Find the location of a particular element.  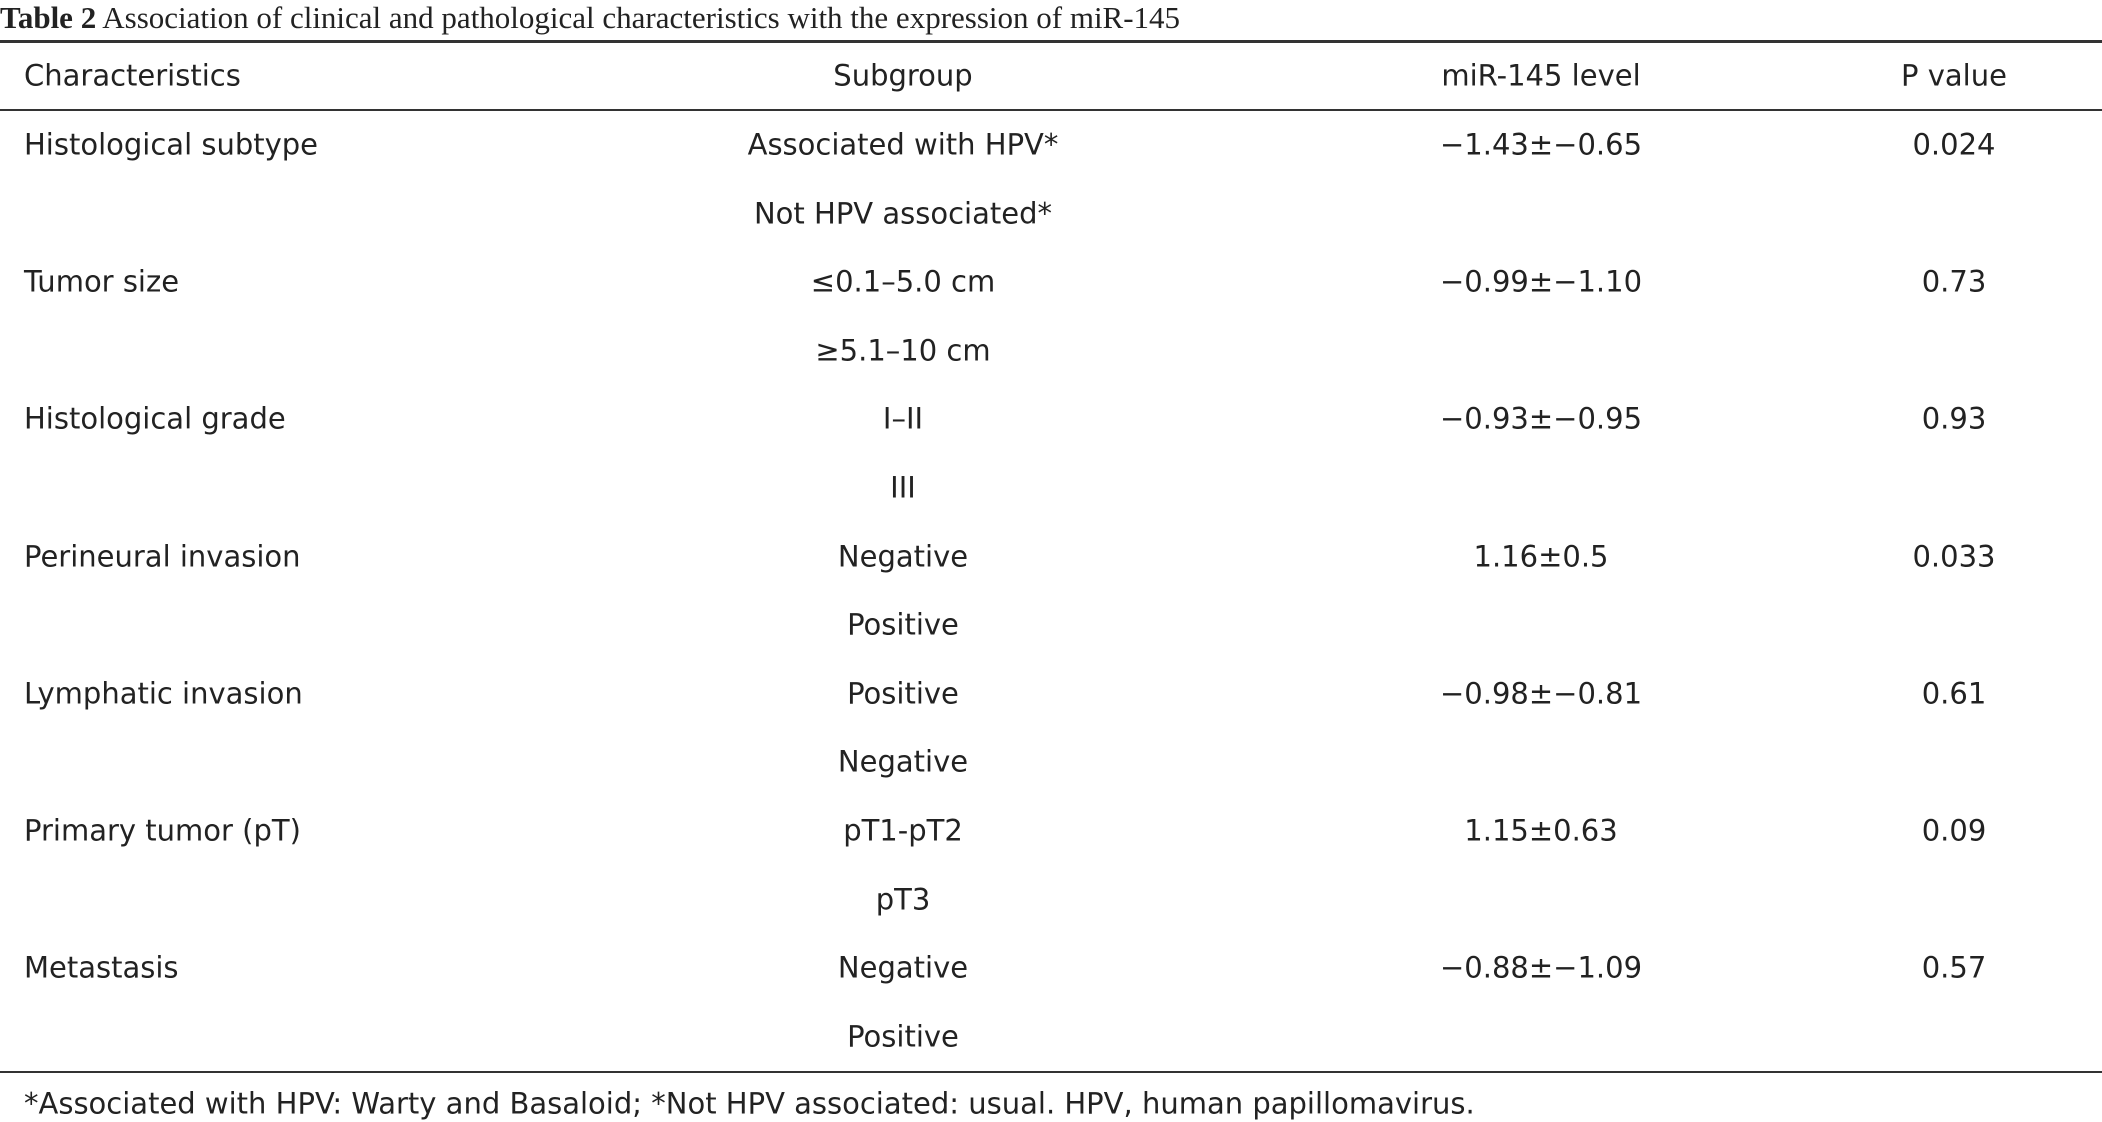

subgroup: Not HPV associated* is located at coordinates (903, 213).